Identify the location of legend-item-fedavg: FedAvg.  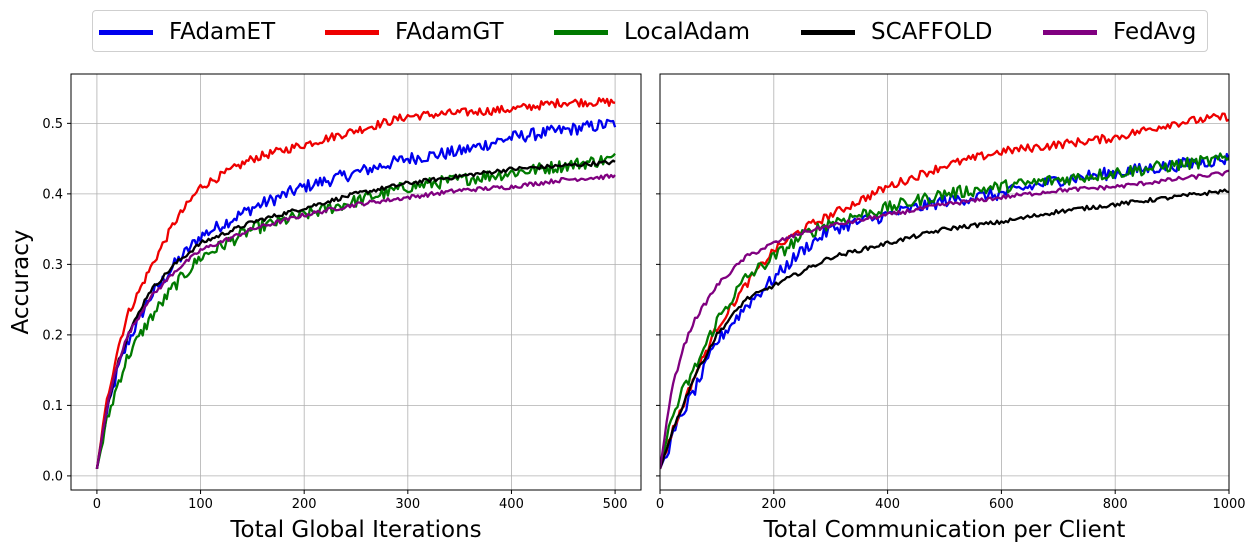
(1119, 32).